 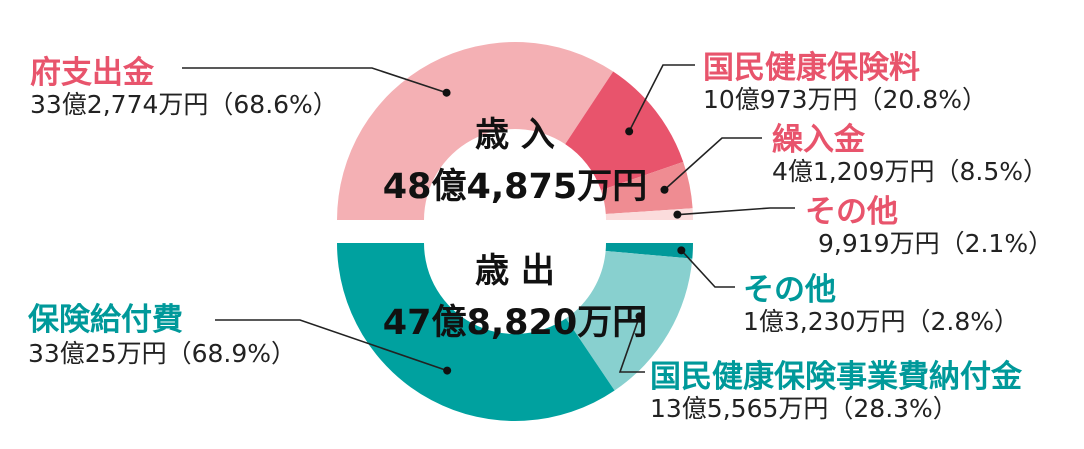 What do you see at coordinates (647, 188) in the screenshot?
I see `revenue-slice-transfer` at bounding box center [647, 188].